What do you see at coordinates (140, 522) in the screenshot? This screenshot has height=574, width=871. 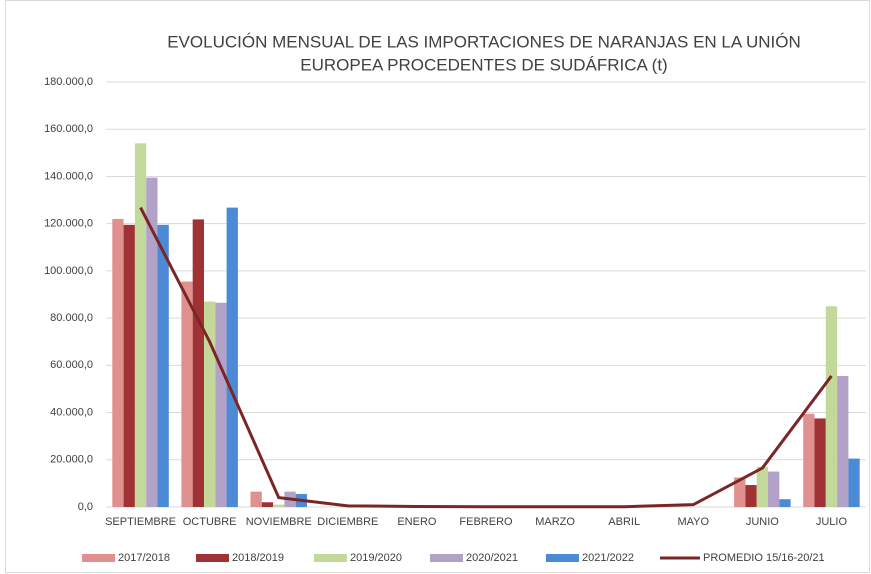 I see `x-tick-label: SEPTIEMBRE` at bounding box center [140, 522].